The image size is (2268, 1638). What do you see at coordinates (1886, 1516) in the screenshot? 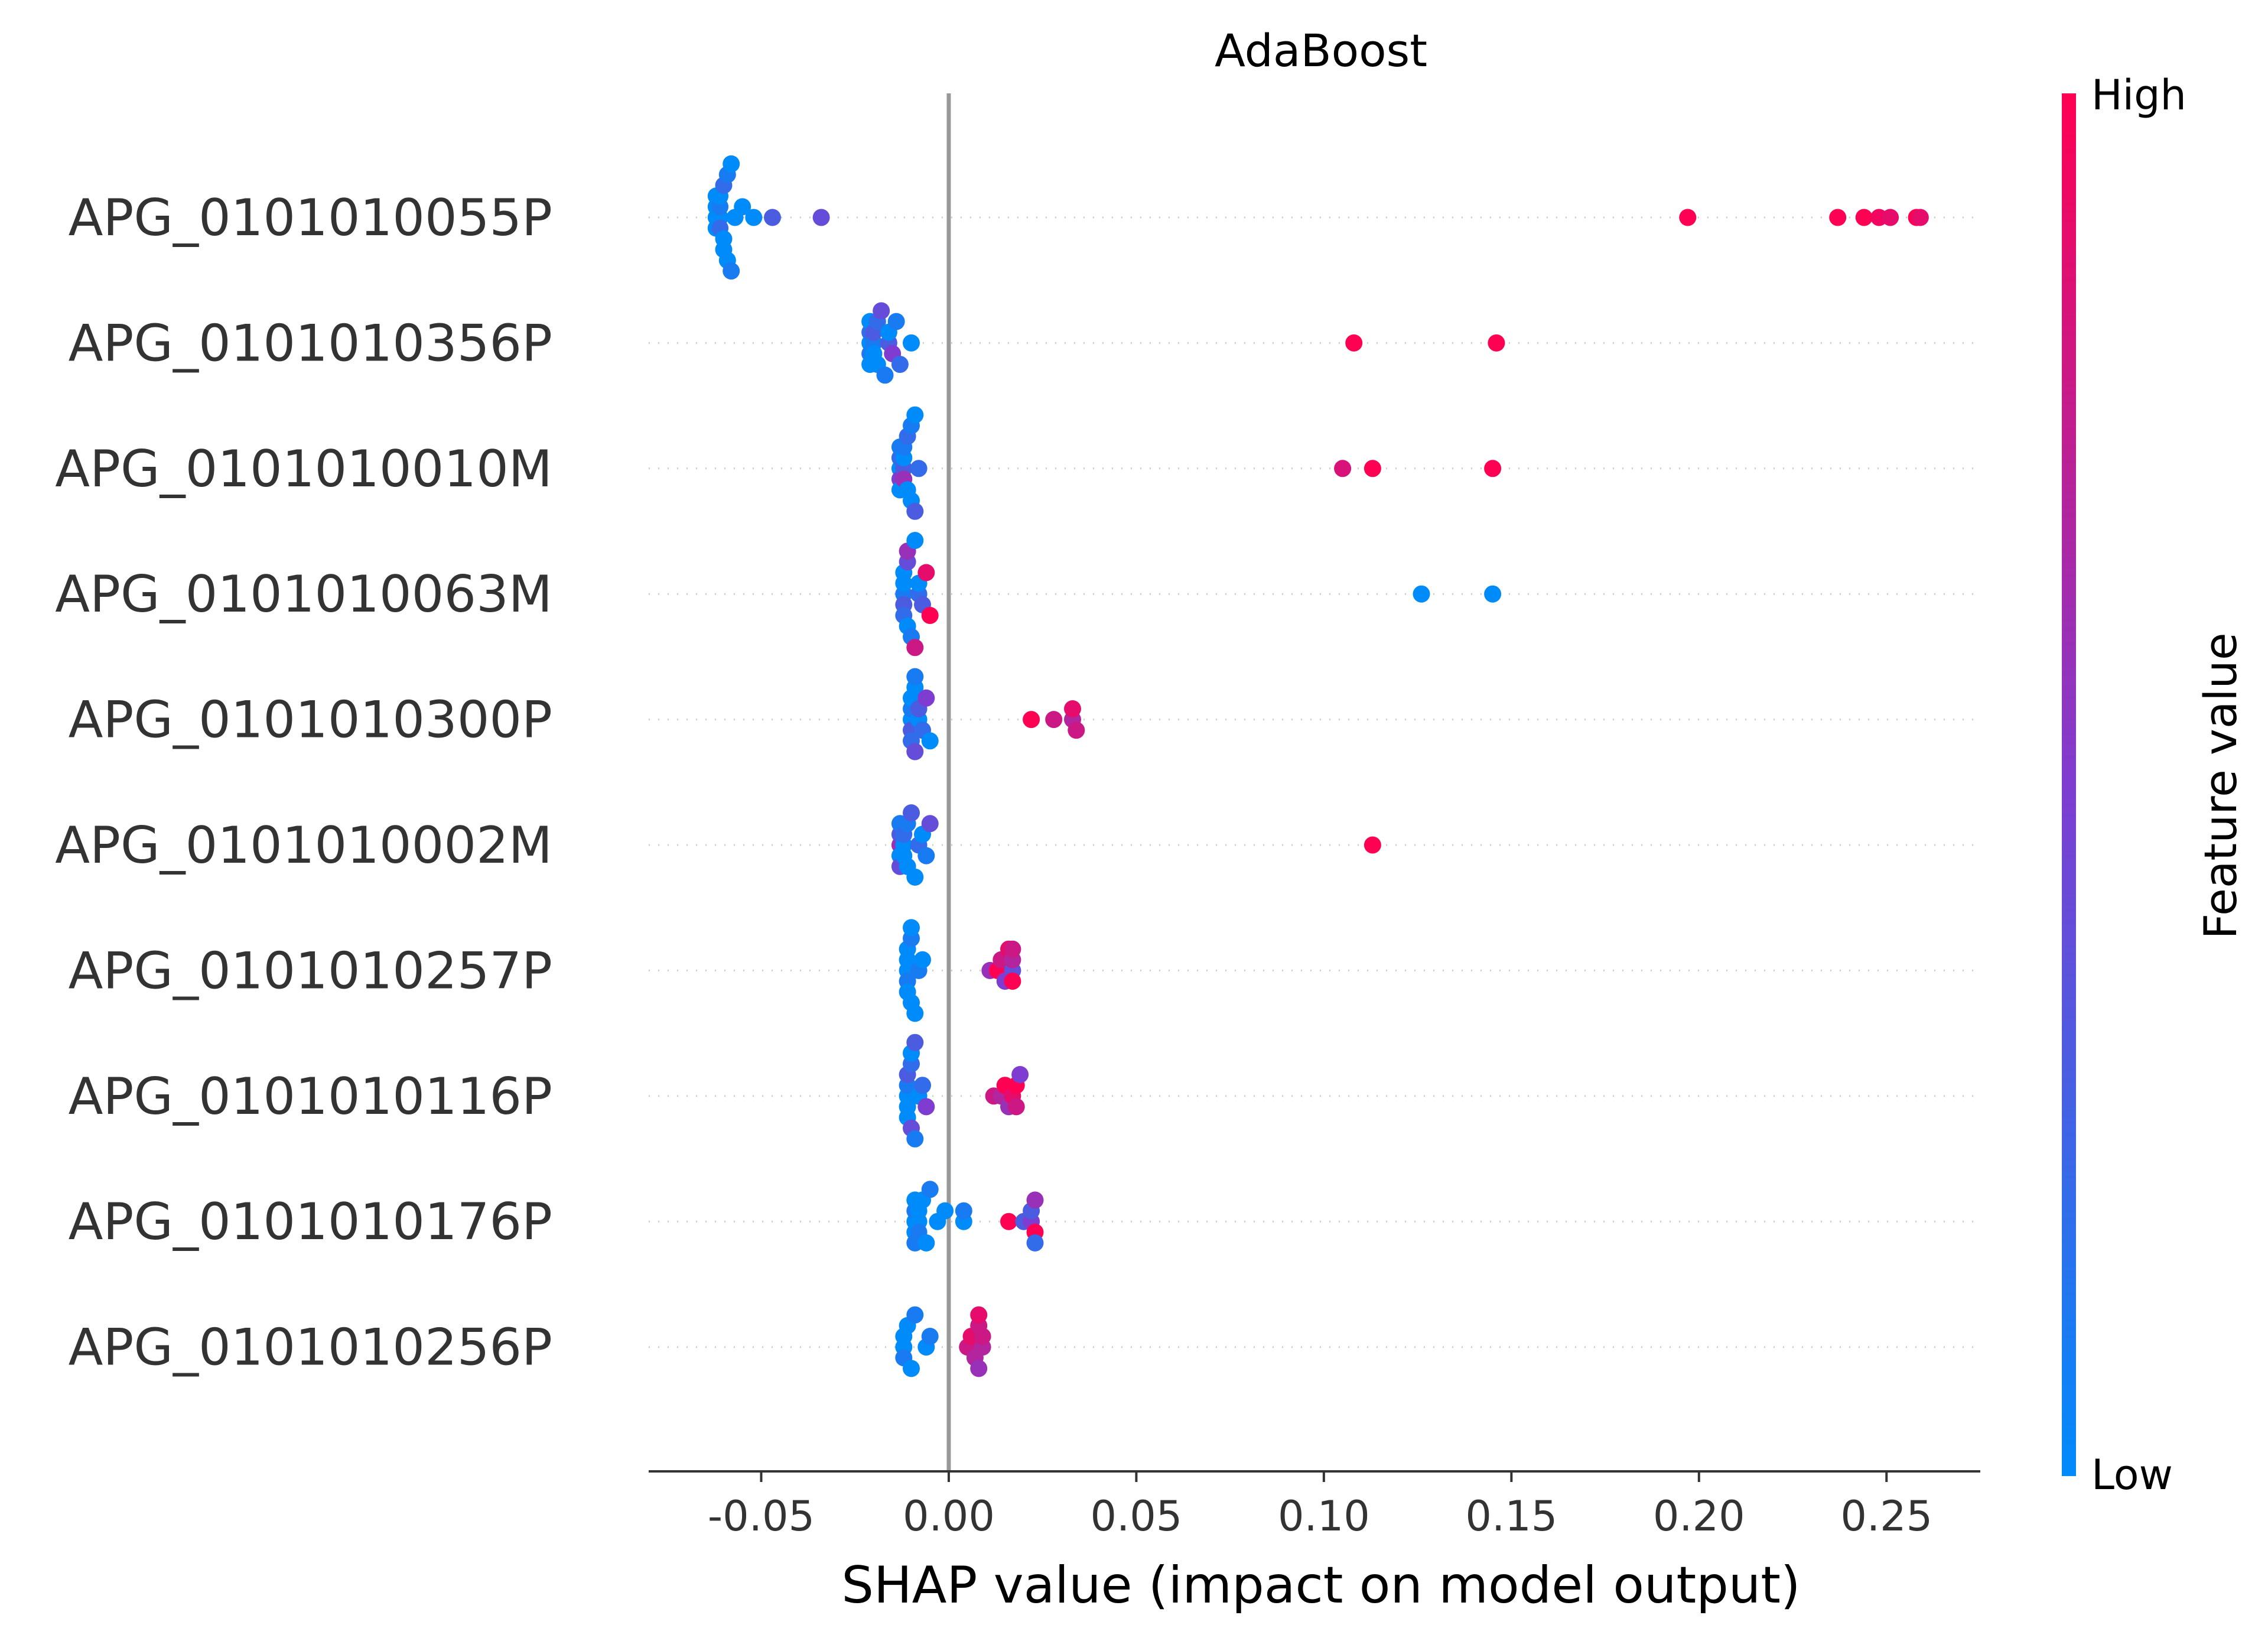
I see `x-tick-label: 0.25` at bounding box center [1886, 1516].